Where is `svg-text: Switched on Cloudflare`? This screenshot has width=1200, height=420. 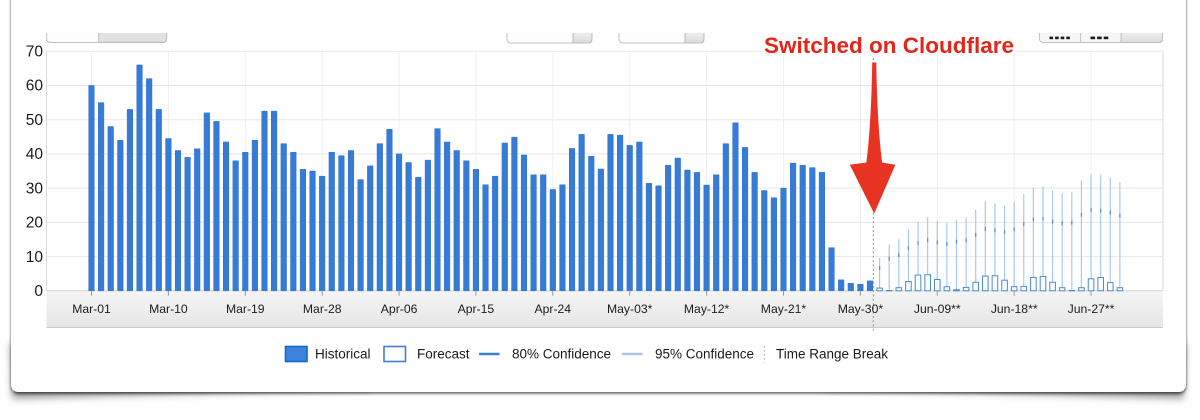
svg-text: Switched on Cloudflare is located at coordinates (889, 45).